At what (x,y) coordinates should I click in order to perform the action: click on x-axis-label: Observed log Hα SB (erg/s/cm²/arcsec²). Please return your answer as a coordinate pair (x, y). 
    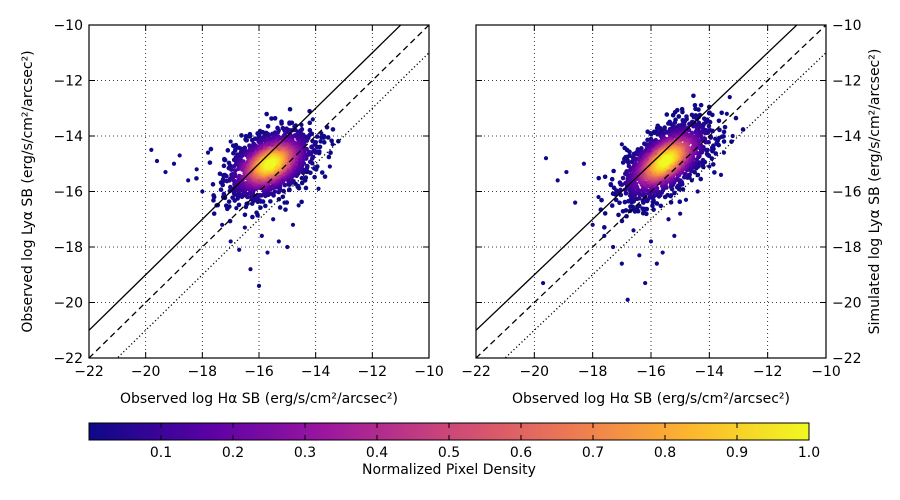
    Looking at the image, I should click on (259, 399).